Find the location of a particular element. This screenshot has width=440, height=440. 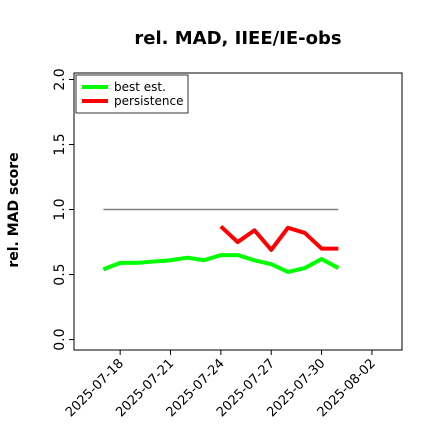

y-axis-label: rel. MAD score is located at coordinates (14, 209).